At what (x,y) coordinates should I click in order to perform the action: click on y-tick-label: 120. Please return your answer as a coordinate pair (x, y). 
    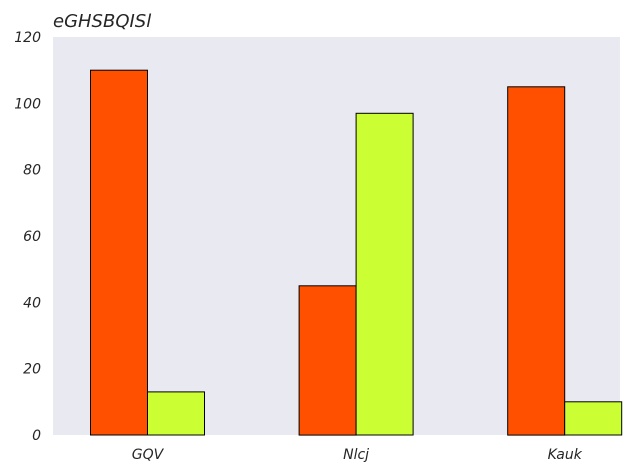
    Looking at the image, I should click on (27, 38).